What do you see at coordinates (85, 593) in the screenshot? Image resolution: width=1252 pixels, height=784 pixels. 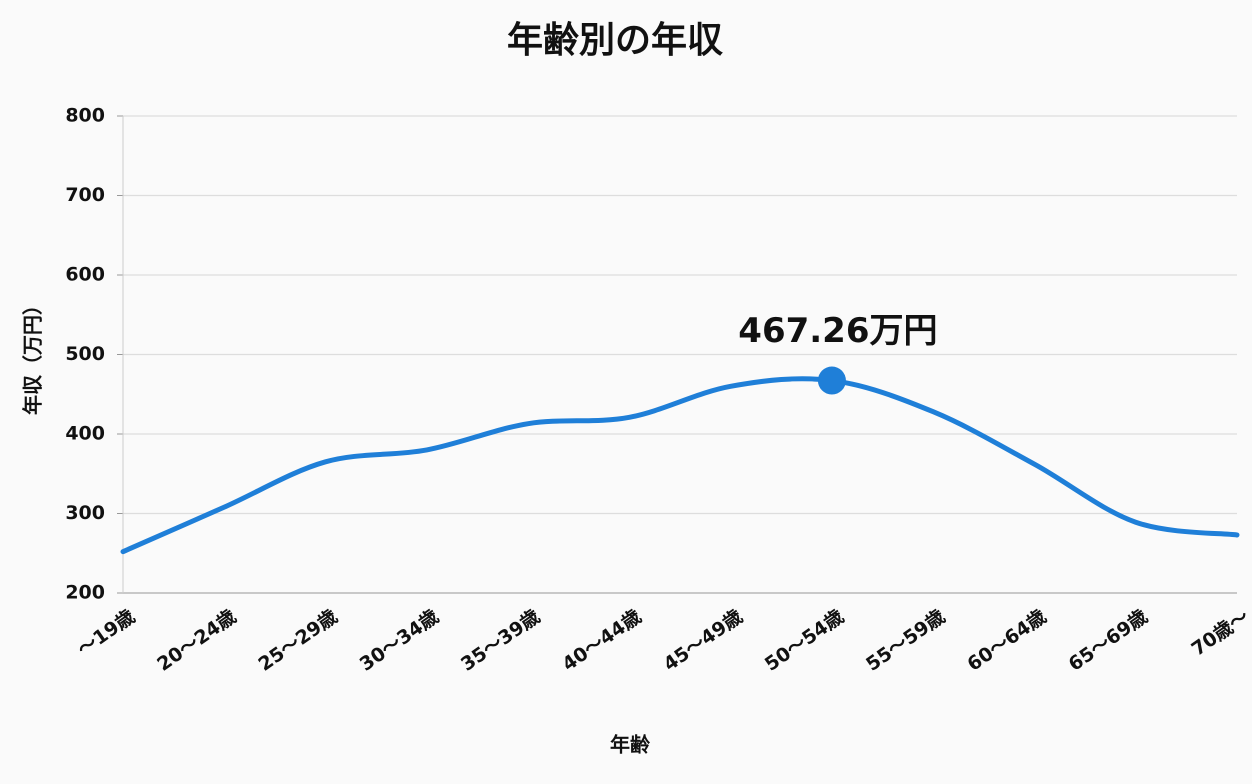 I see `y-tick-label: 200` at bounding box center [85, 593].